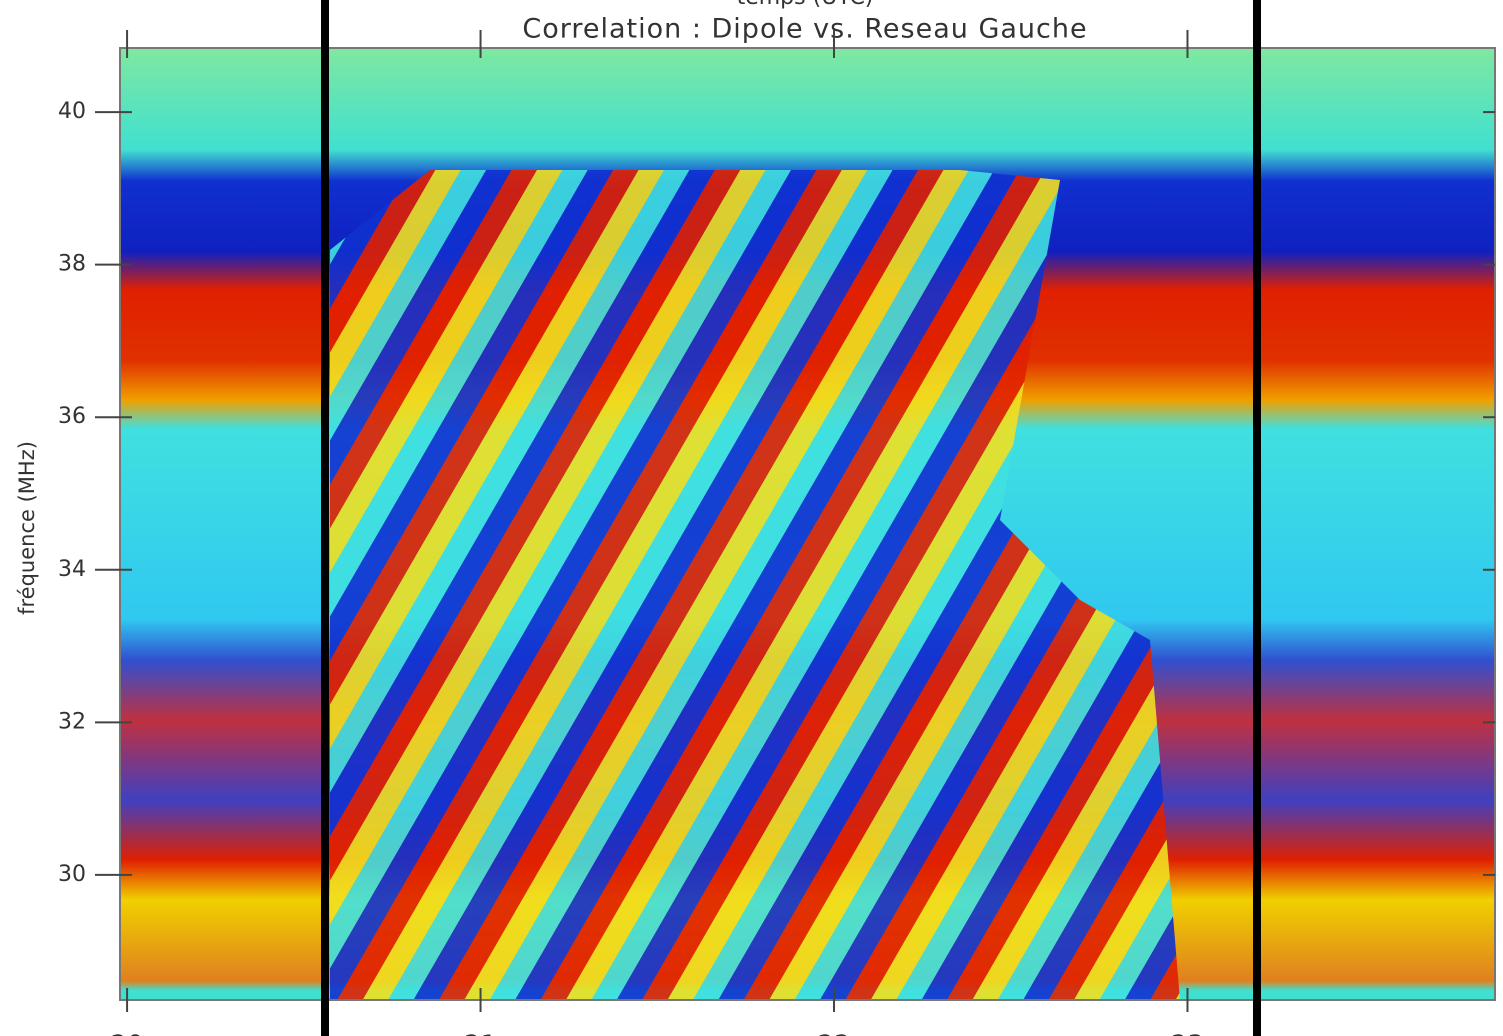 The height and width of the screenshot is (1036, 1503). I want to click on x-tick-label: 22, so click(833, 1033).